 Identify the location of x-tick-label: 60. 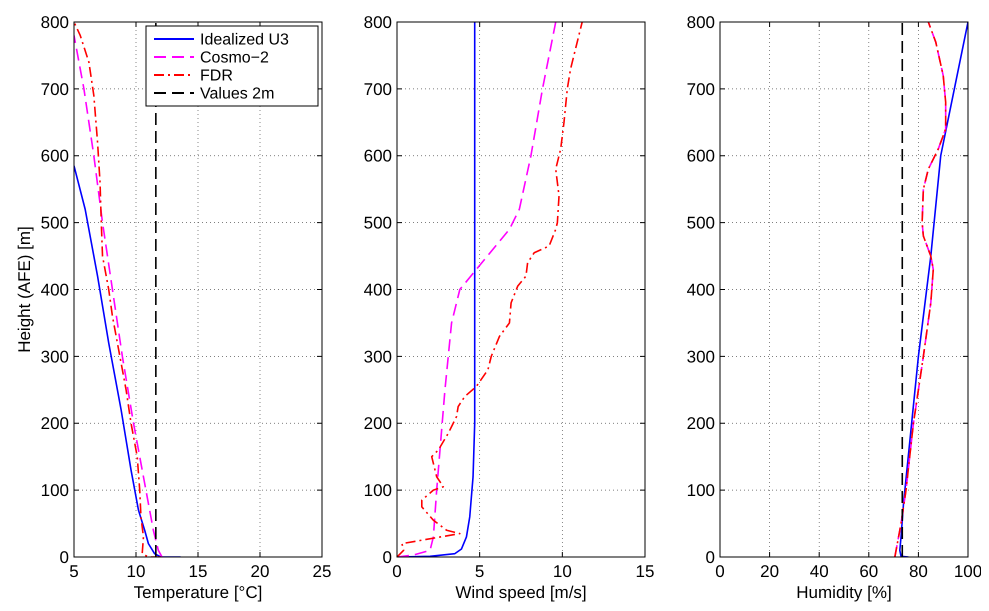
(868, 571).